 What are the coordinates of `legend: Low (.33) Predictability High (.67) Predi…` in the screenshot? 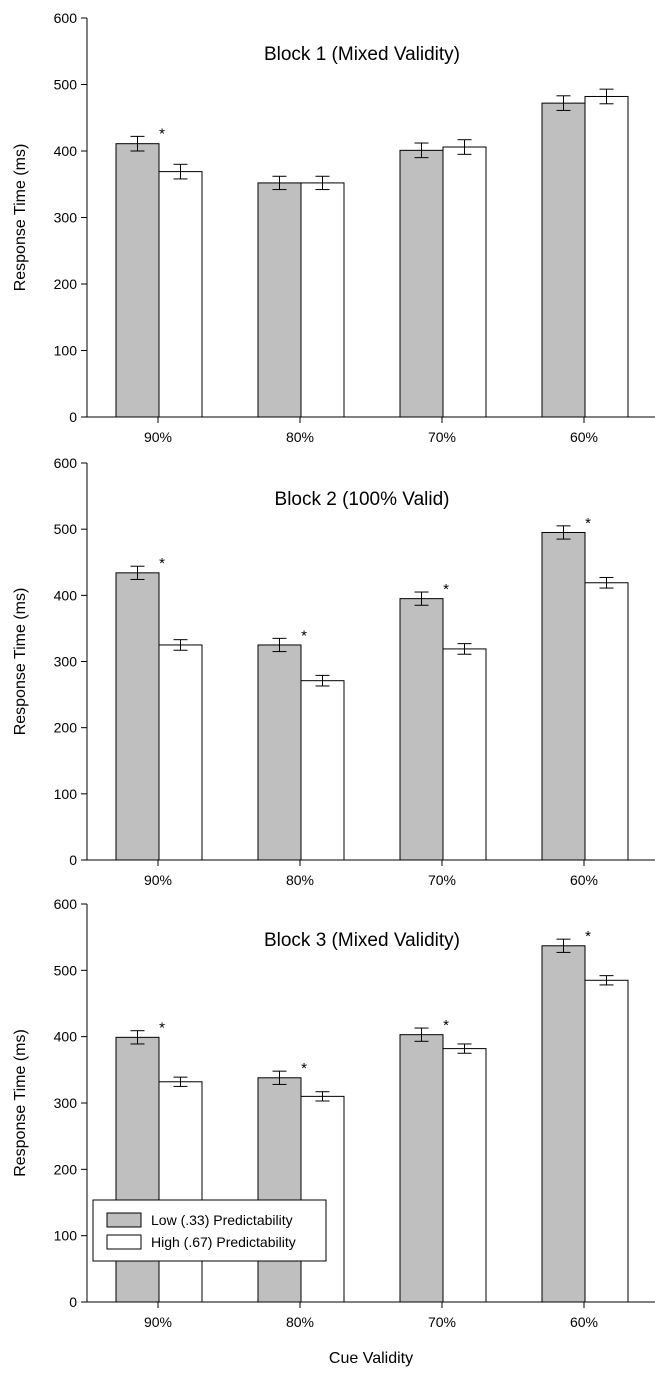 It's located at (209, 1230).